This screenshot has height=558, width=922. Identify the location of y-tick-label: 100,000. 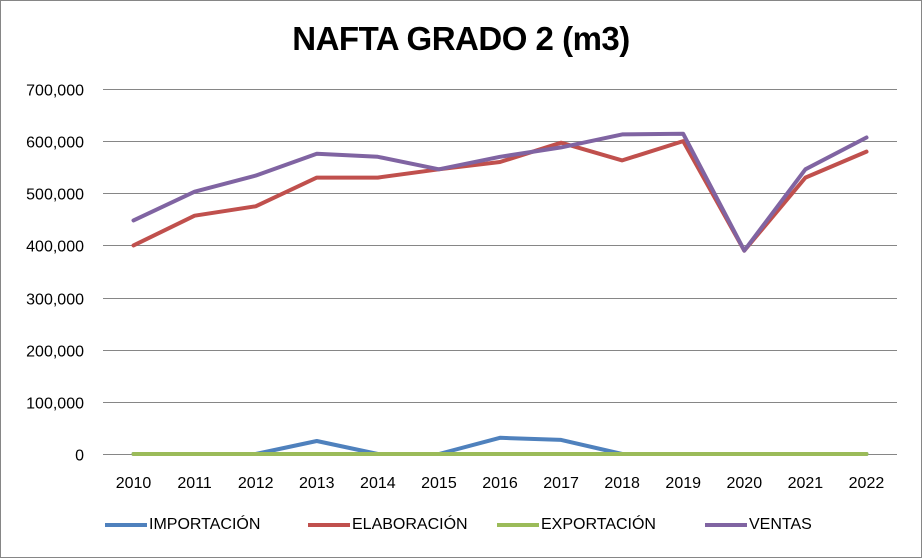
(55, 404).